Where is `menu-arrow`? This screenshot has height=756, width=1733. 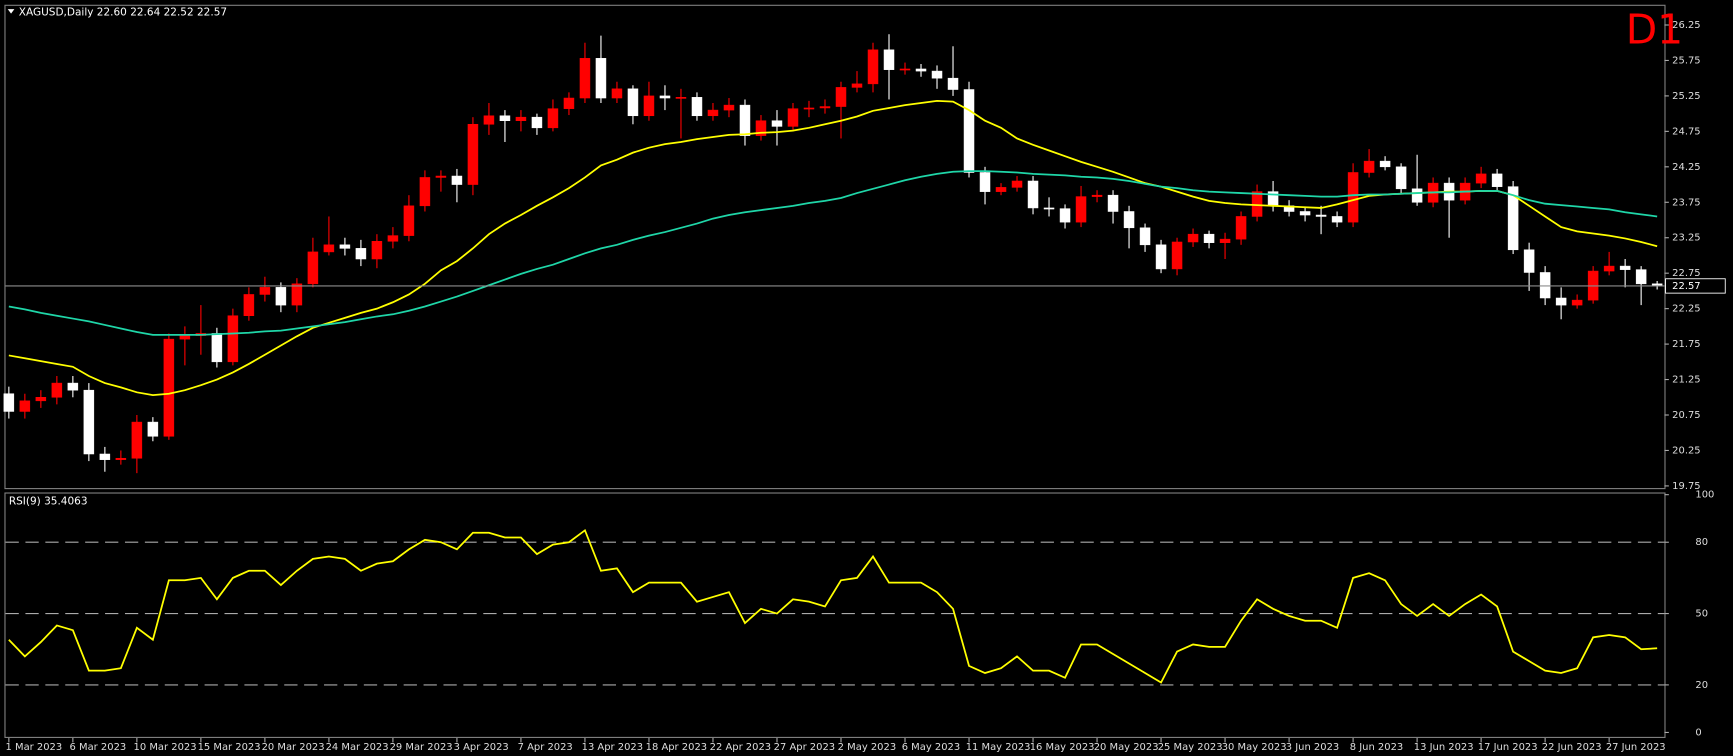 menu-arrow is located at coordinates (11, 11).